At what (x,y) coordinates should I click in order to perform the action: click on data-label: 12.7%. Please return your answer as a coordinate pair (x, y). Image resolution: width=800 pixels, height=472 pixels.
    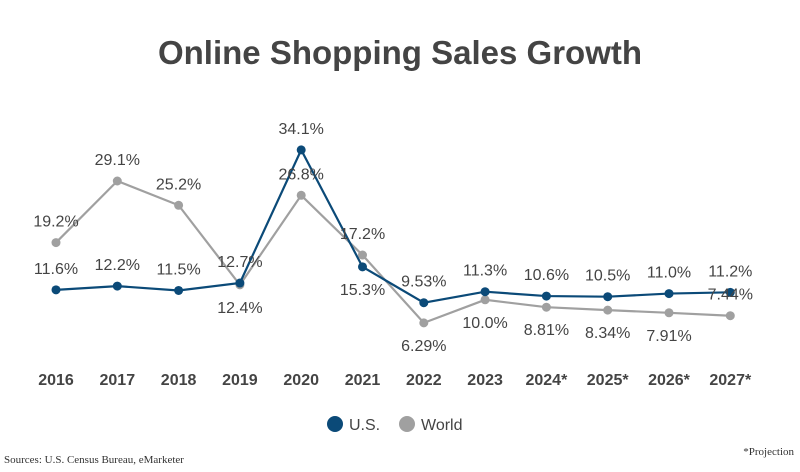
    Looking at the image, I should click on (239, 262).